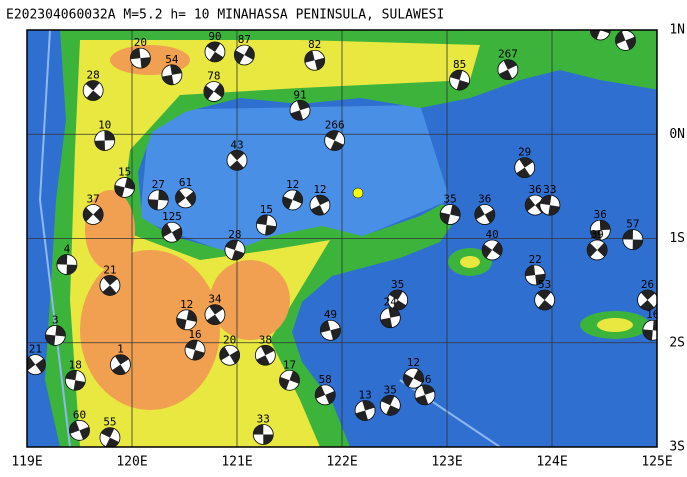 The image size is (687, 477). What do you see at coordinates (677, 134) in the screenshot?
I see `lat-label: 0N` at bounding box center [677, 134].